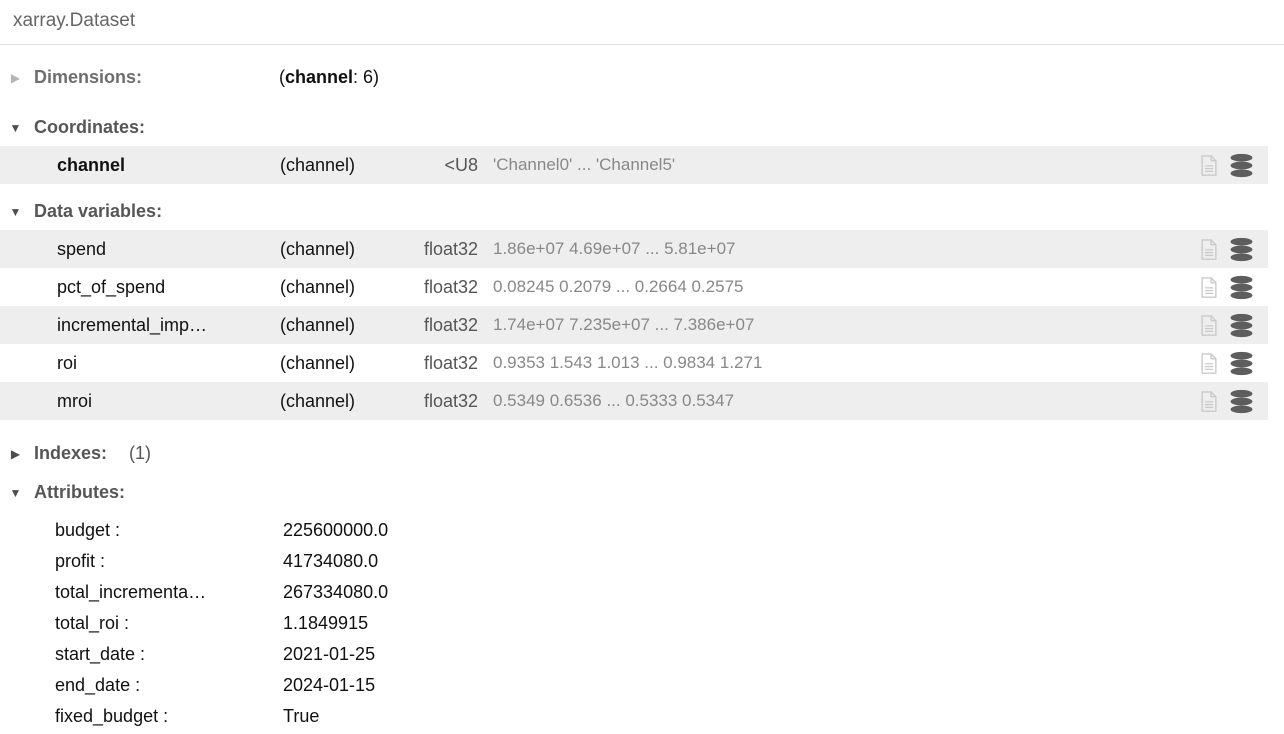 This screenshot has width=1284, height=734. Describe the element at coordinates (769, 77) in the screenshot. I see `dimensions-inline-details: (channel: 6)` at that location.